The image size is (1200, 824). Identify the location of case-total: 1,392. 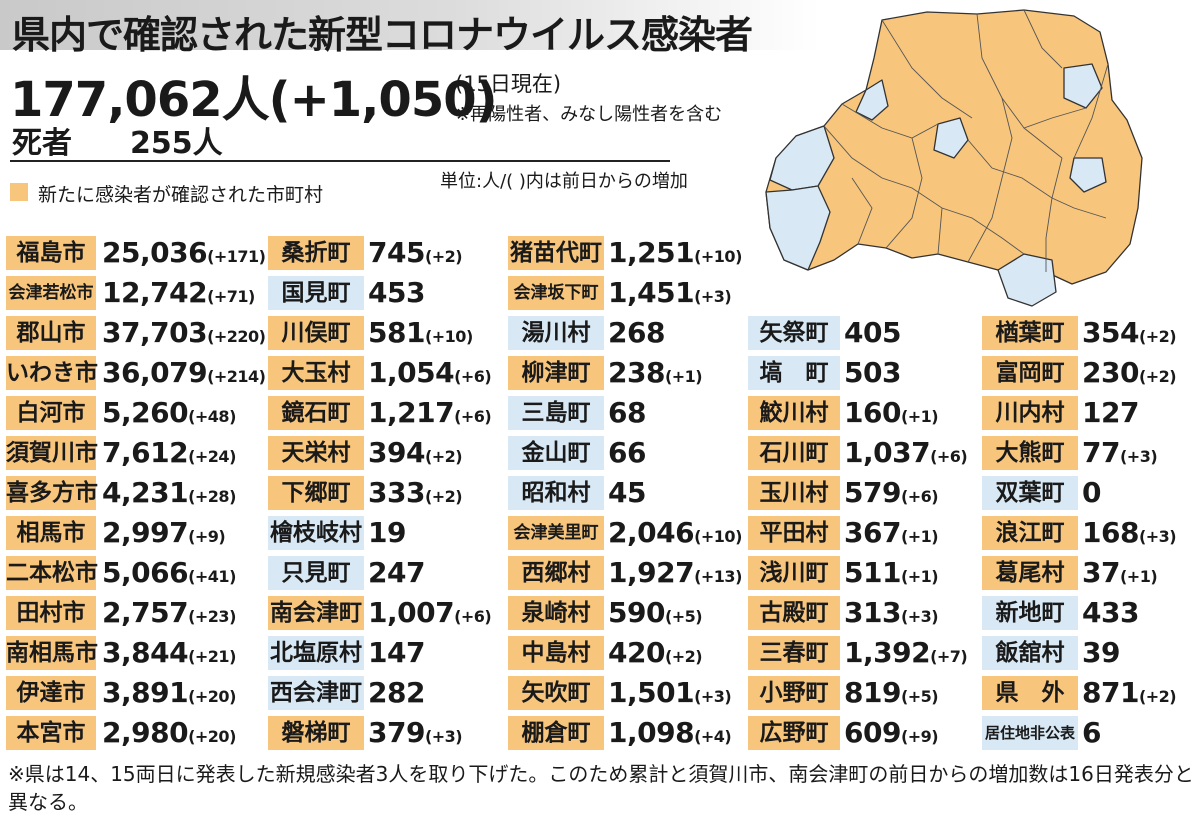
(887, 652).